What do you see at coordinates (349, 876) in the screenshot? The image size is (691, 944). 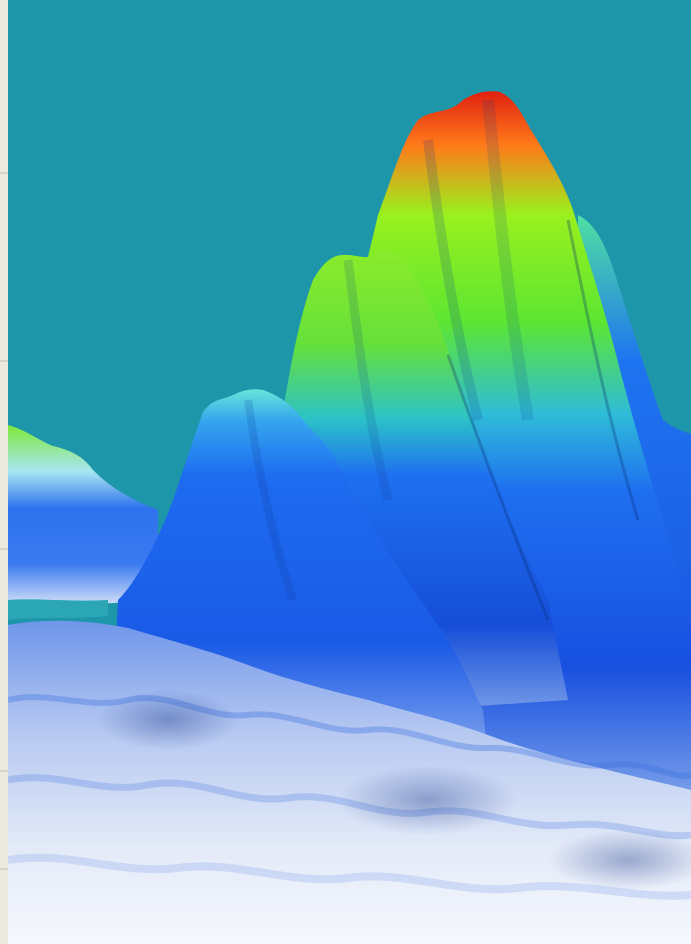 I see `terrain-ridge` at bounding box center [349, 876].